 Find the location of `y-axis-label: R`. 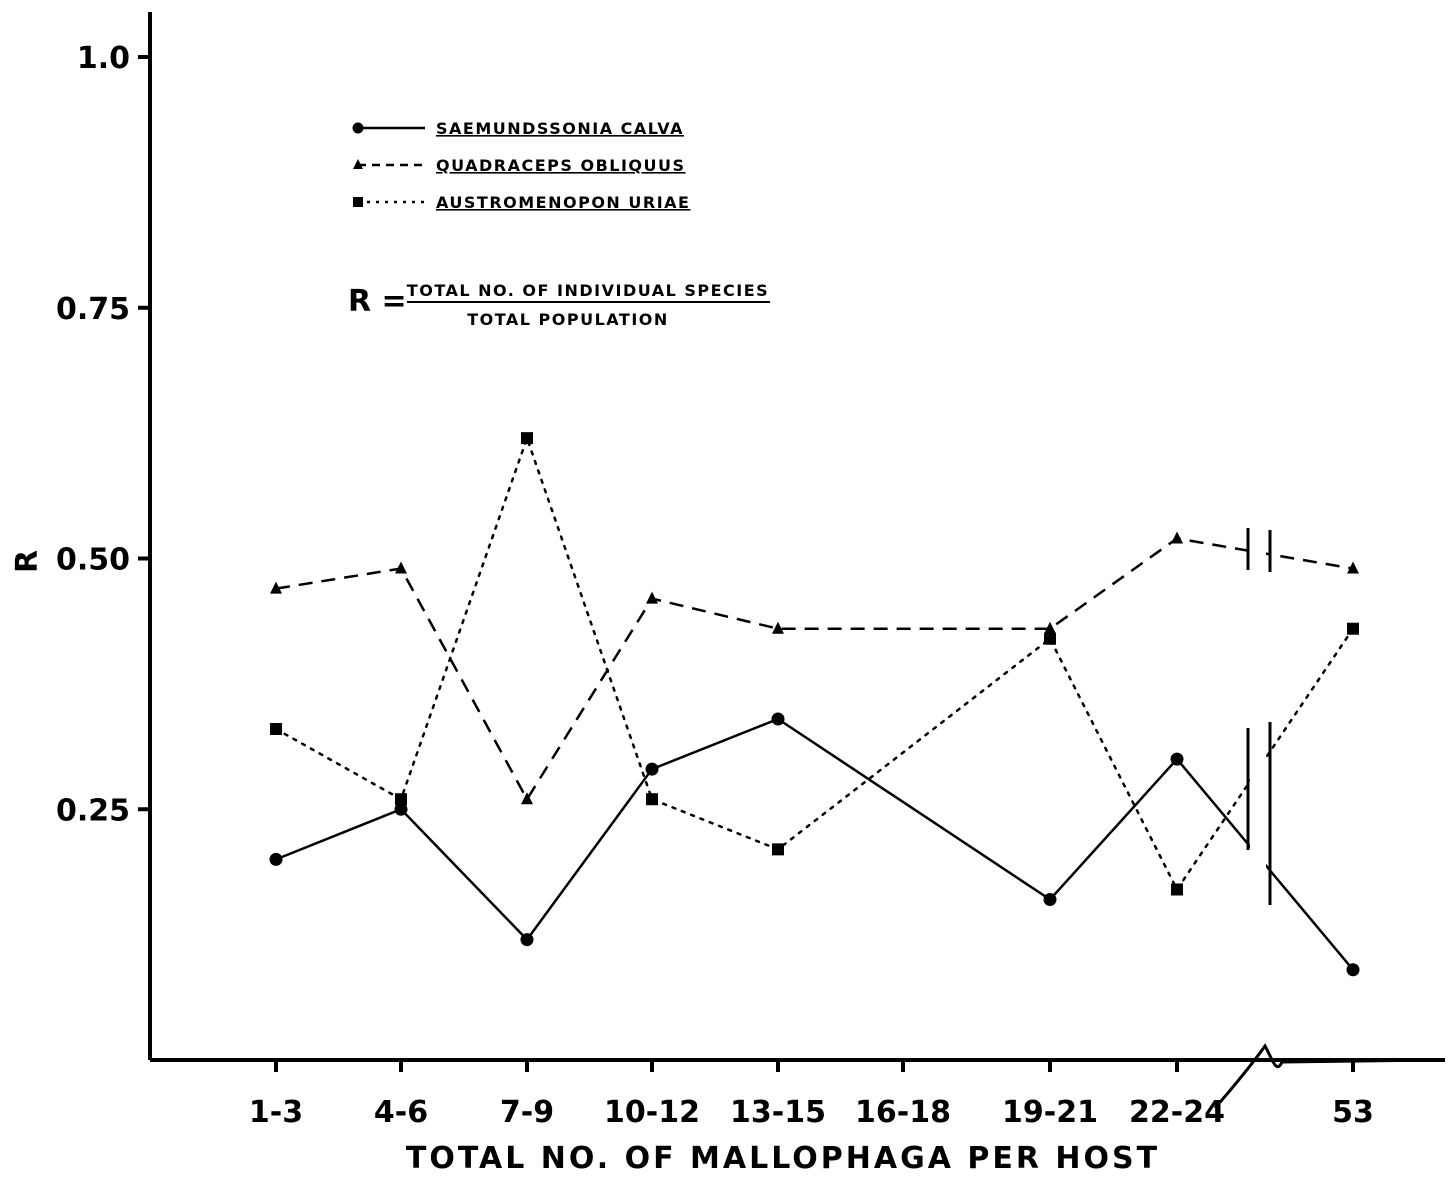

y-axis-label: R is located at coordinates (27, 560).